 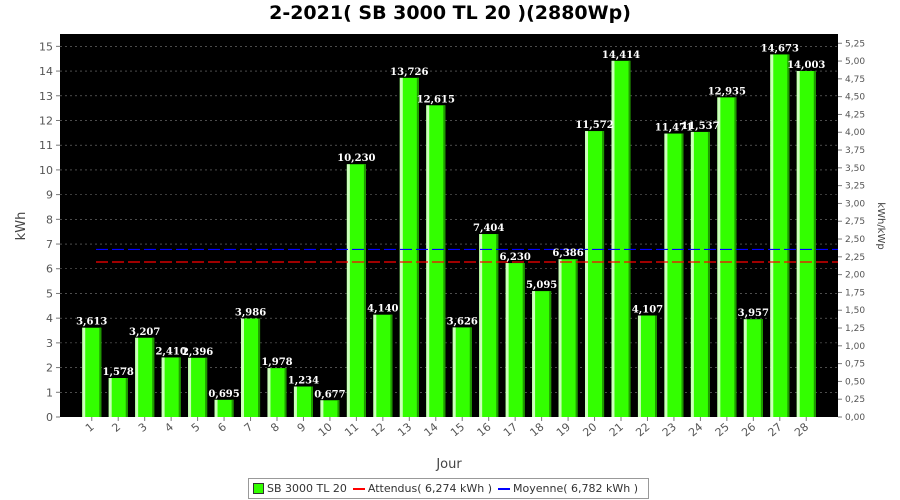 I want to click on y-tick-label: 14, so click(x=46, y=71).